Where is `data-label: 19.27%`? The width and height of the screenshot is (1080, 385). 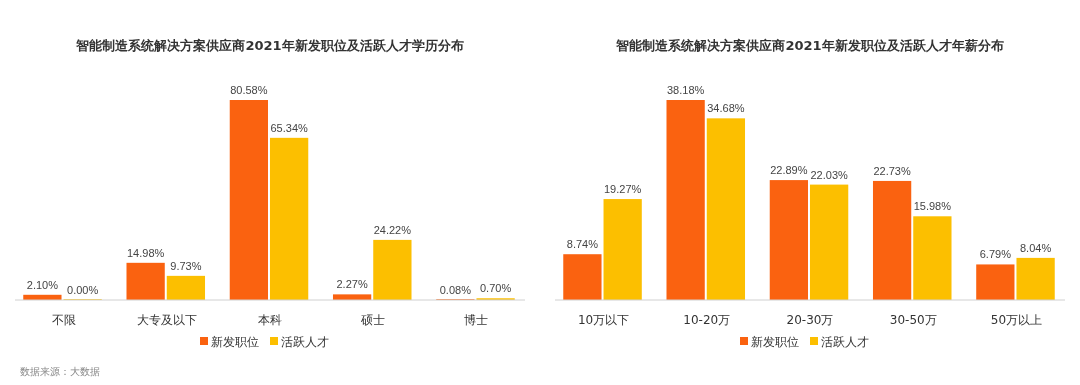 data-label: 19.27% is located at coordinates (623, 189).